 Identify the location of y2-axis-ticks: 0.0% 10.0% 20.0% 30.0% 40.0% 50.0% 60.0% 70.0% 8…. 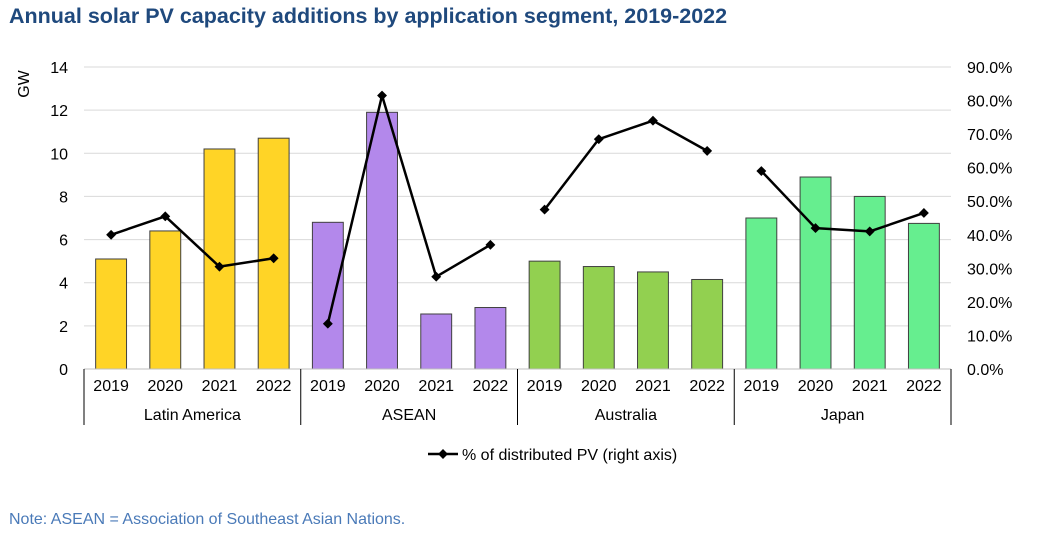
(989, 219).